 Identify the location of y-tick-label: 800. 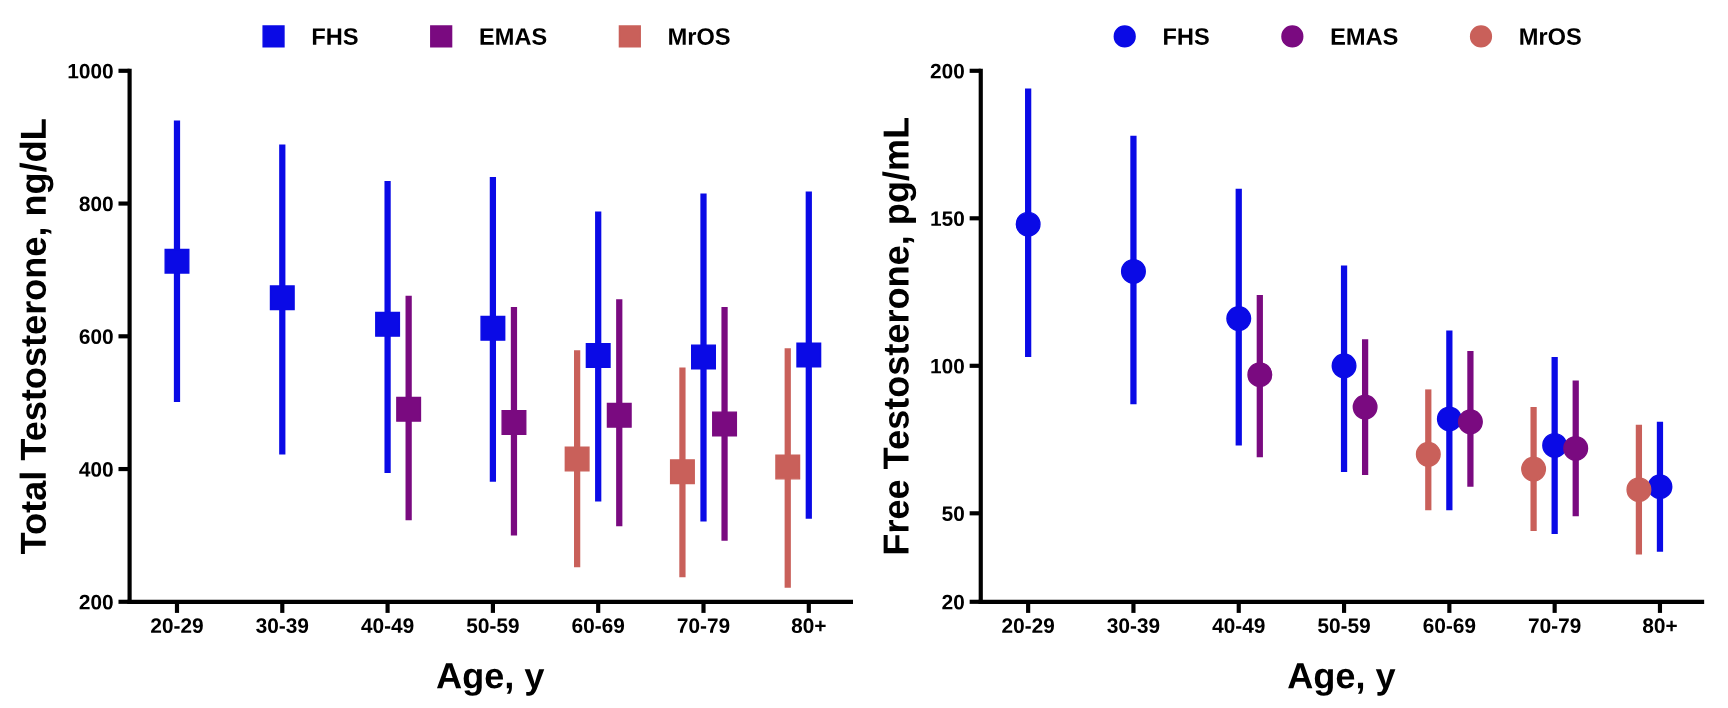
(96, 204).